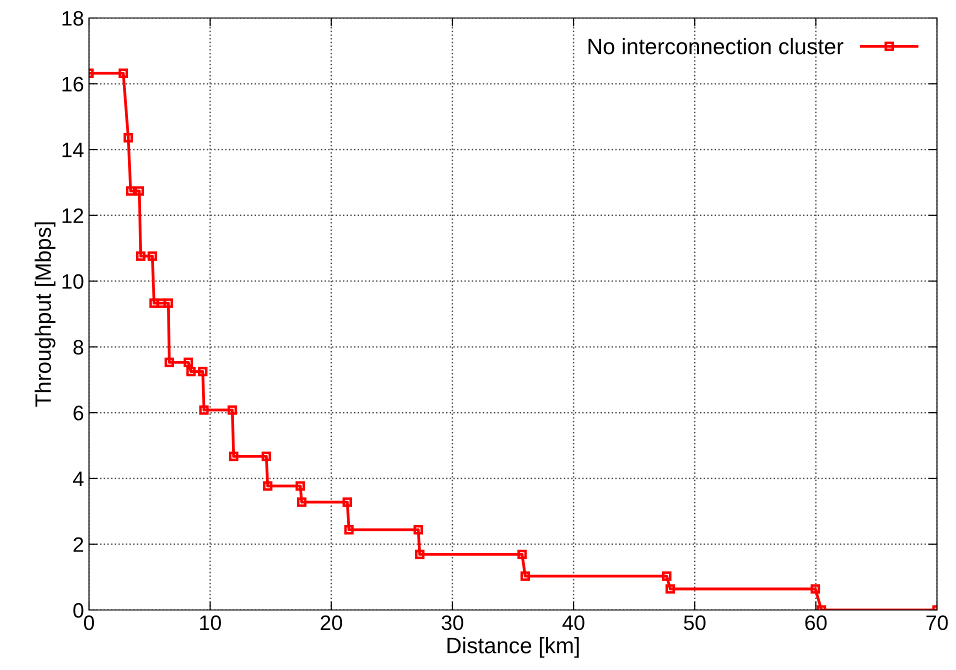  What do you see at coordinates (331, 622) in the screenshot?
I see `x-tick-label: 20` at bounding box center [331, 622].